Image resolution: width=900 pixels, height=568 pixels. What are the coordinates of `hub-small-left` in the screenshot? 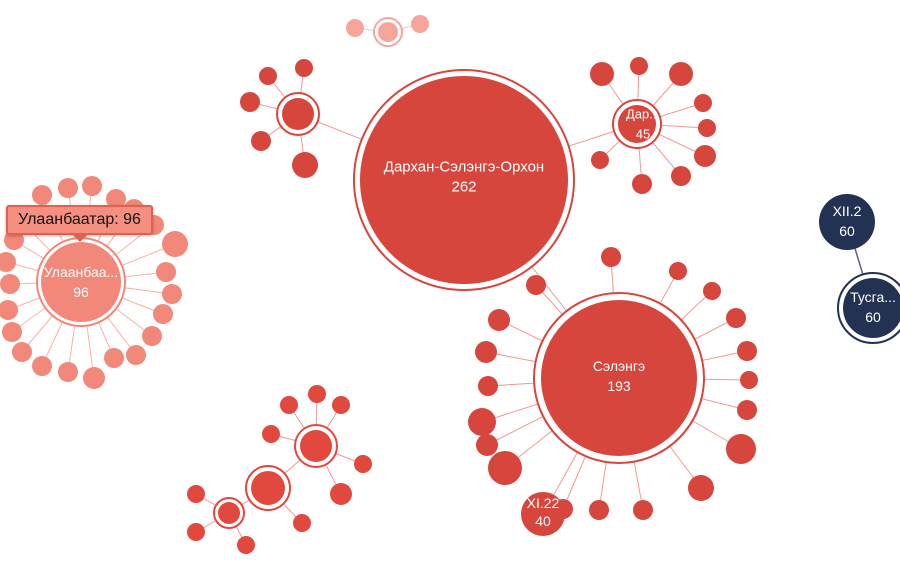 It's located at (298, 114).